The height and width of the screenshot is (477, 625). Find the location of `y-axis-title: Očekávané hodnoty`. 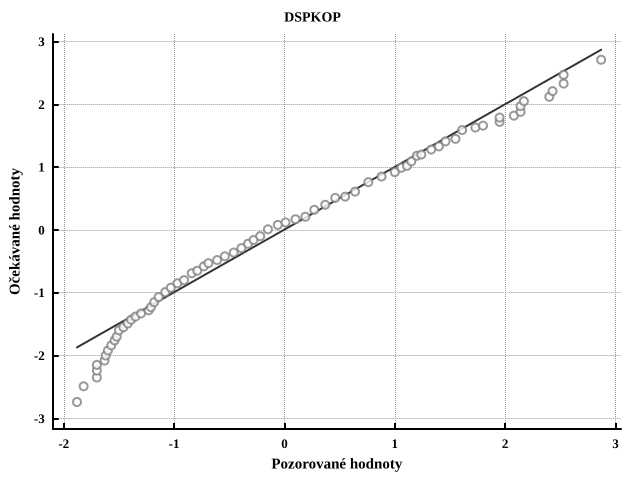

y-axis-title: Očekávané hodnoty is located at coordinates (16, 231).